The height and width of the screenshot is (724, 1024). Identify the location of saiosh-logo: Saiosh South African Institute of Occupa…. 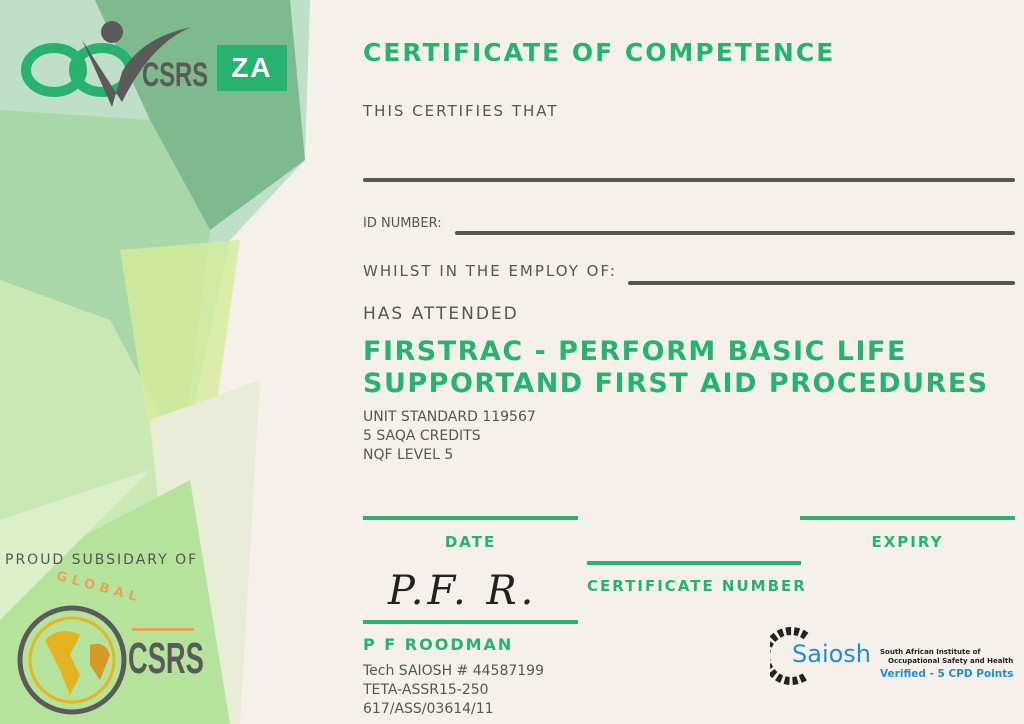
(897, 656).